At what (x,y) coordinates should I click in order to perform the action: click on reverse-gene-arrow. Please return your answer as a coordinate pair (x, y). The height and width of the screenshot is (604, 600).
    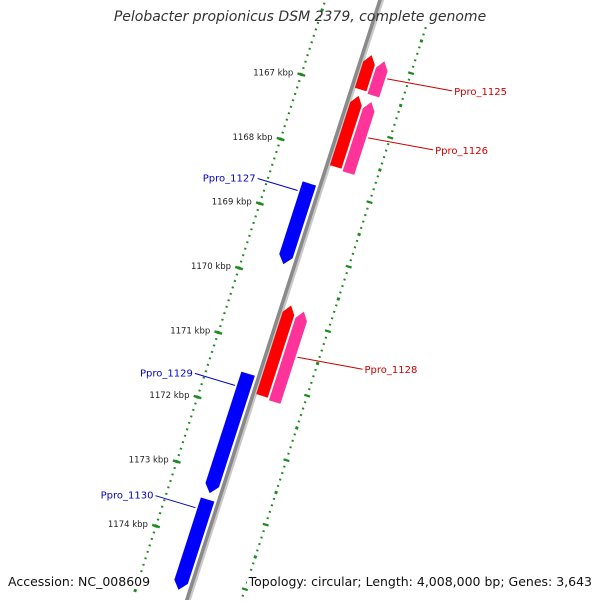
    Looking at the image, I should click on (194, 544).